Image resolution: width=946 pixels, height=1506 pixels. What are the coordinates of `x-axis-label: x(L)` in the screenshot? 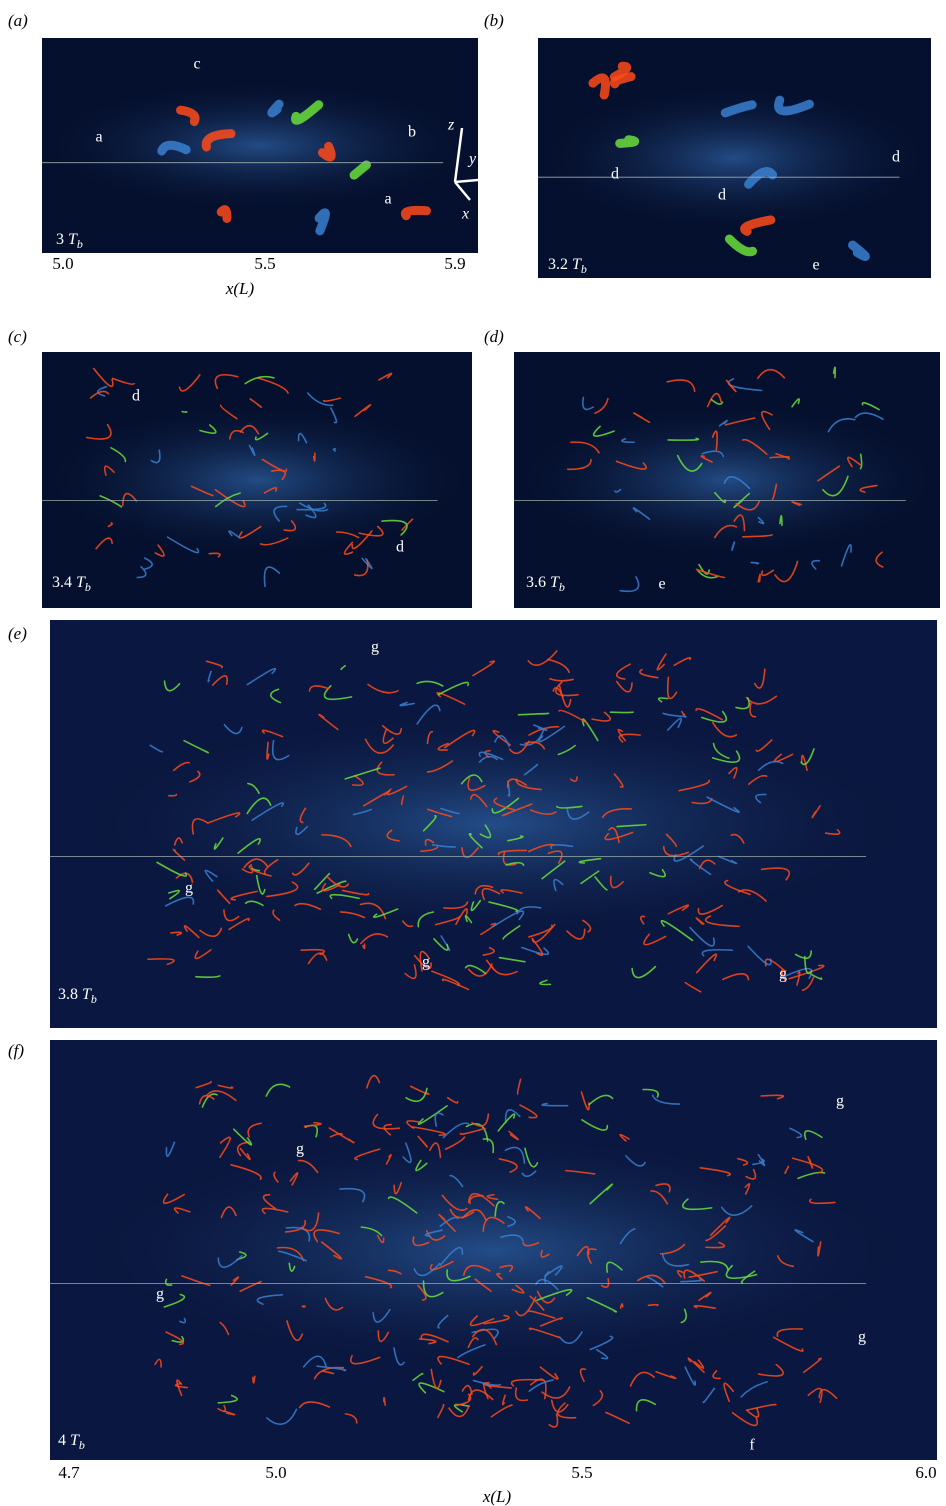 It's located at (240, 288).